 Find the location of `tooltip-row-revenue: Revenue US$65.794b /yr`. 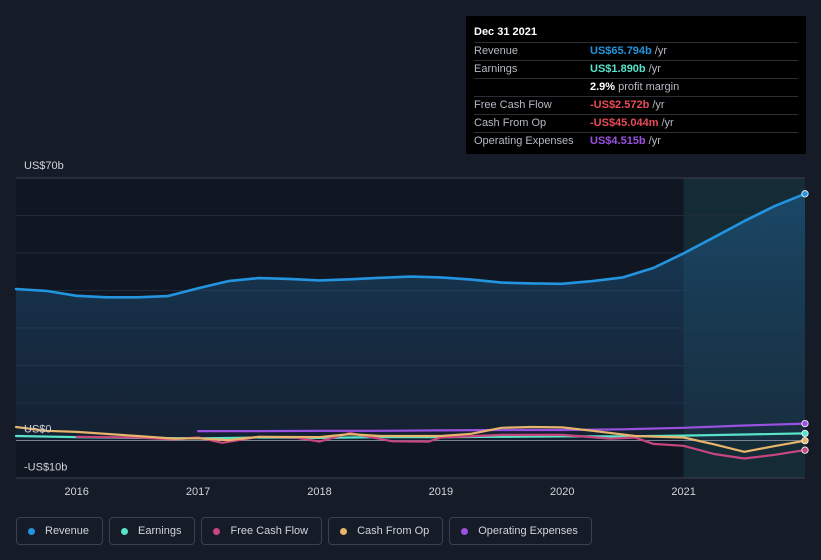

tooltip-row-revenue: Revenue US$65.794b /yr is located at coordinates (636, 51).